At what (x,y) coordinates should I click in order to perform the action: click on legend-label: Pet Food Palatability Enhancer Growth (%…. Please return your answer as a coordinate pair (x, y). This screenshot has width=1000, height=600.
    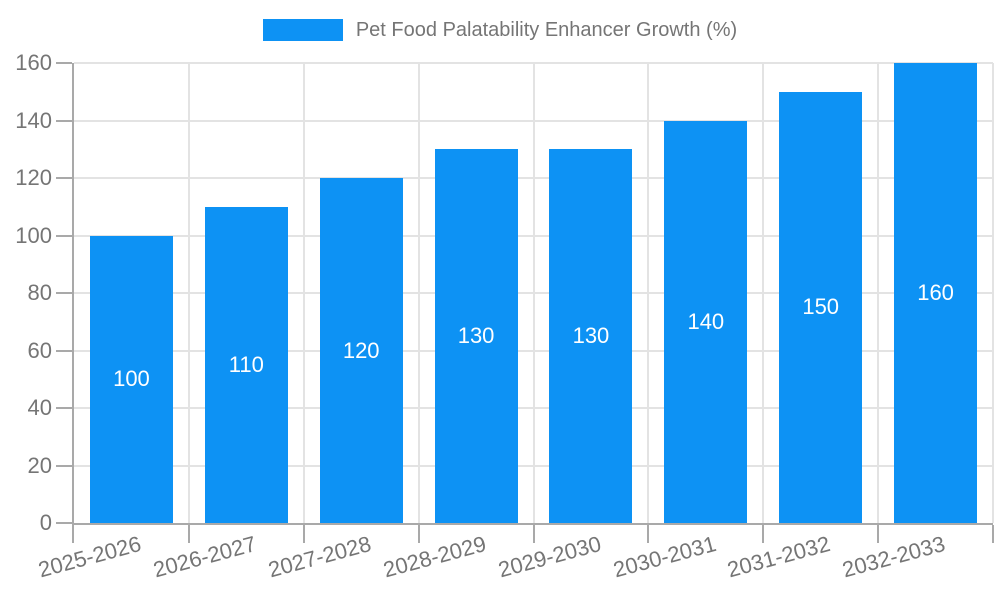
    Looking at the image, I should click on (546, 30).